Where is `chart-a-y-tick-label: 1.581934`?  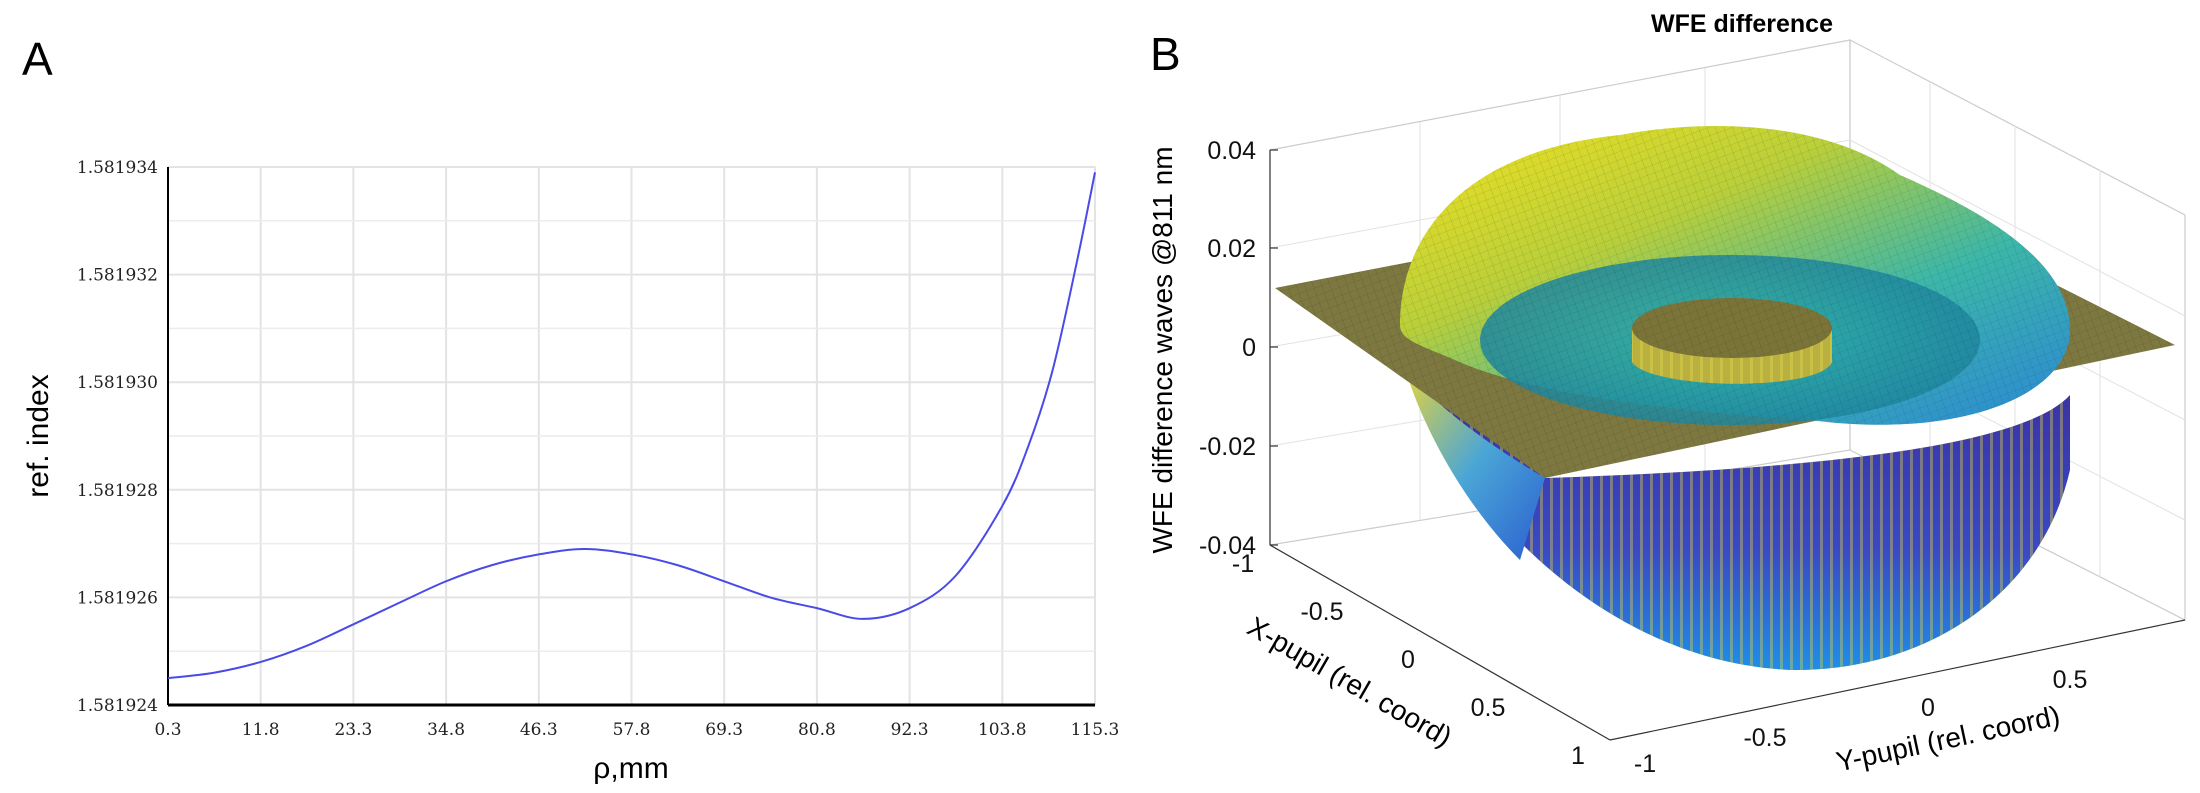 chart-a-y-tick-label: 1.581934 is located at coordinates (117, 168).